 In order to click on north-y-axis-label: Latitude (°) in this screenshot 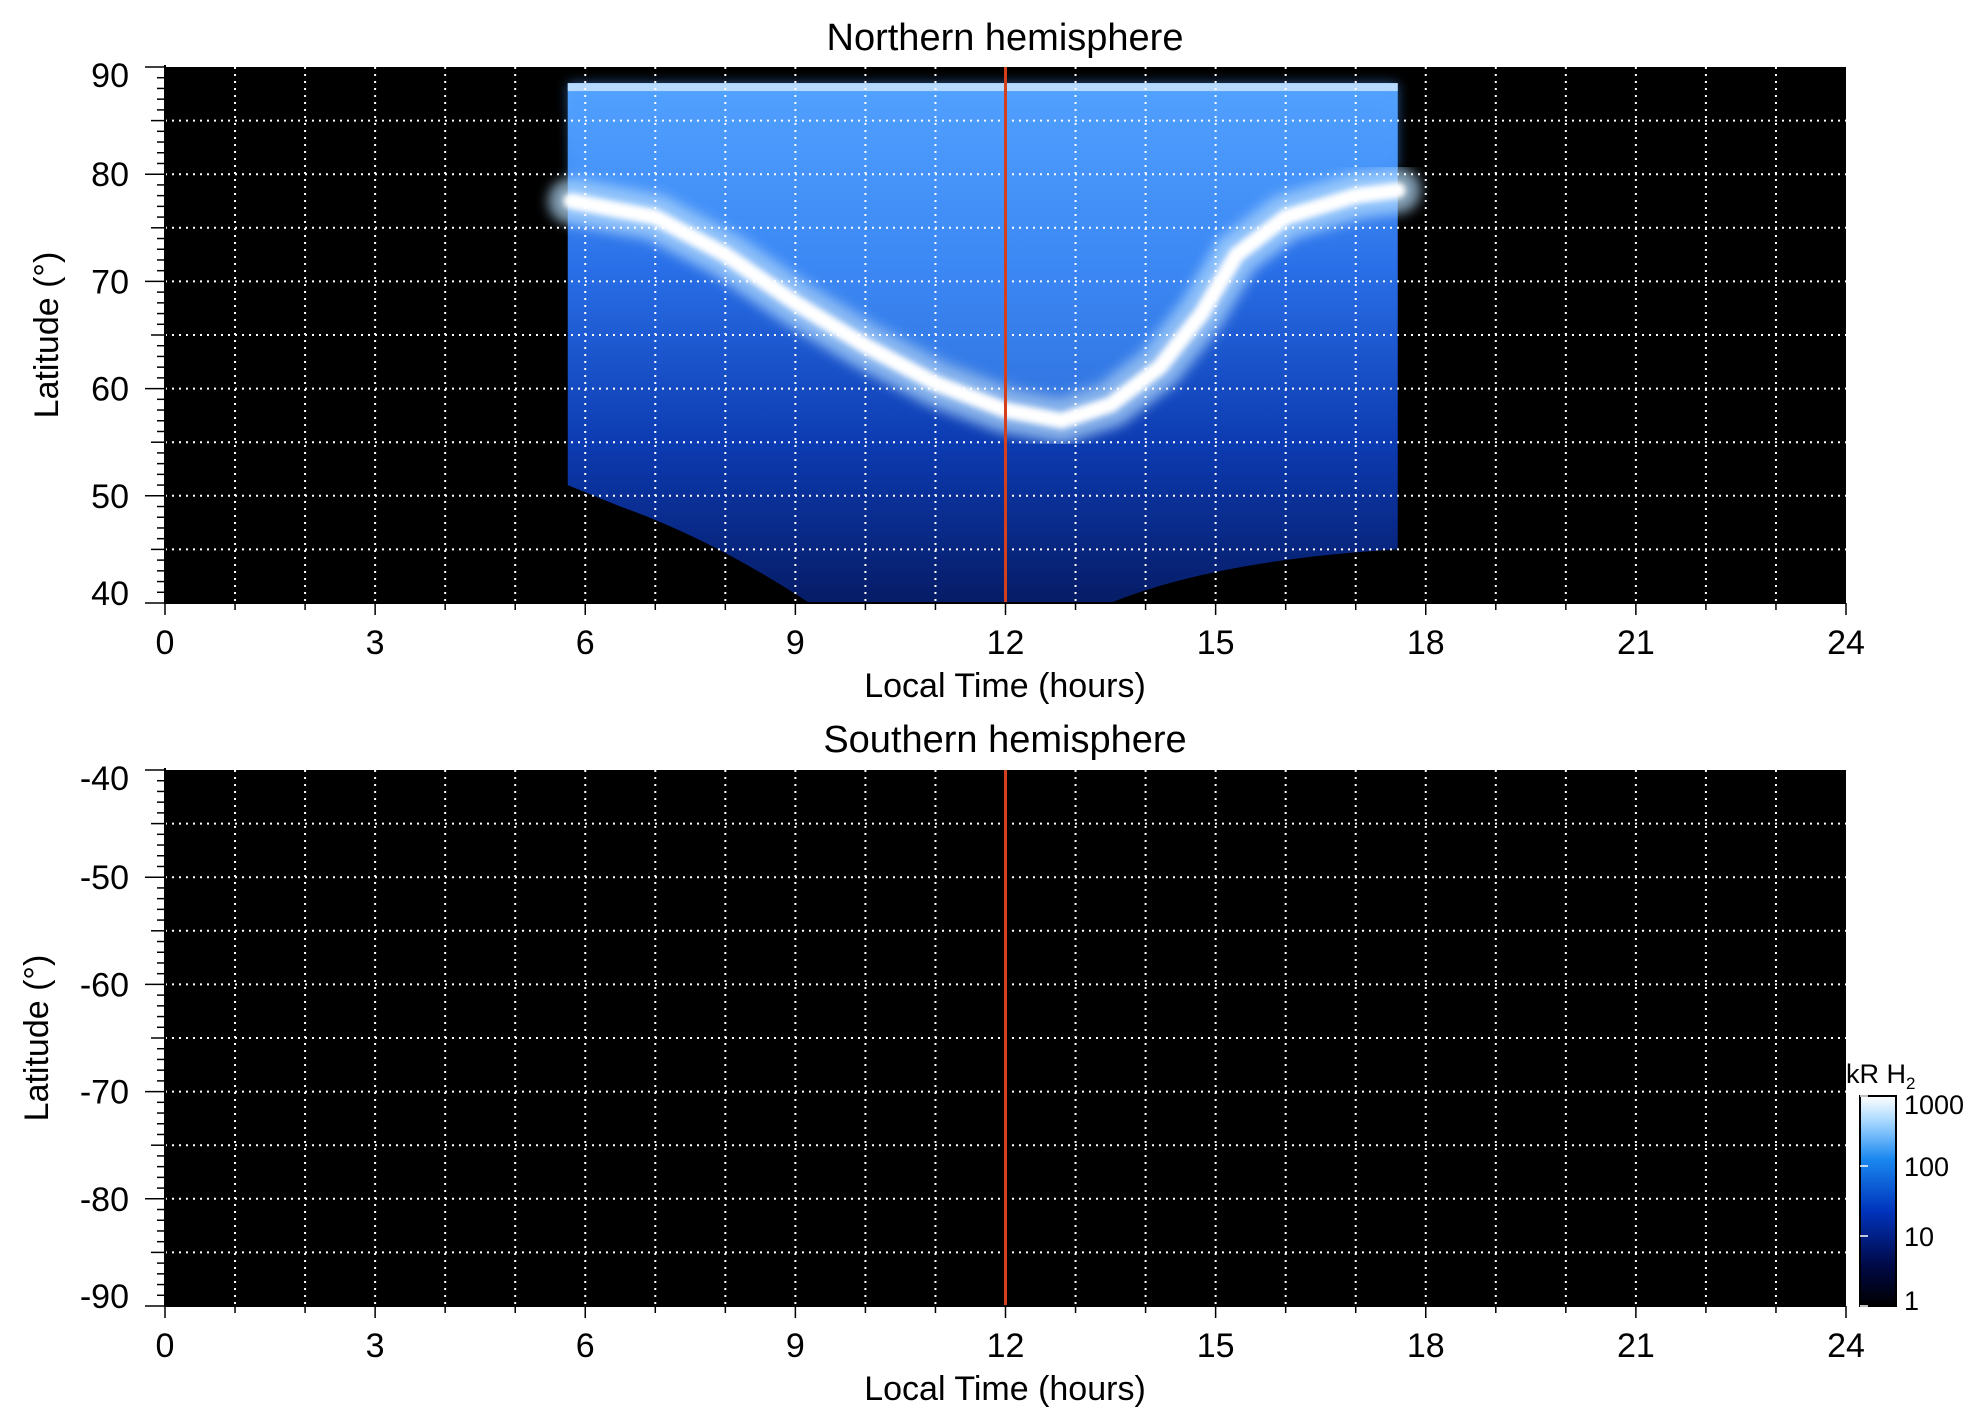, I will do `click(47, 335)`.